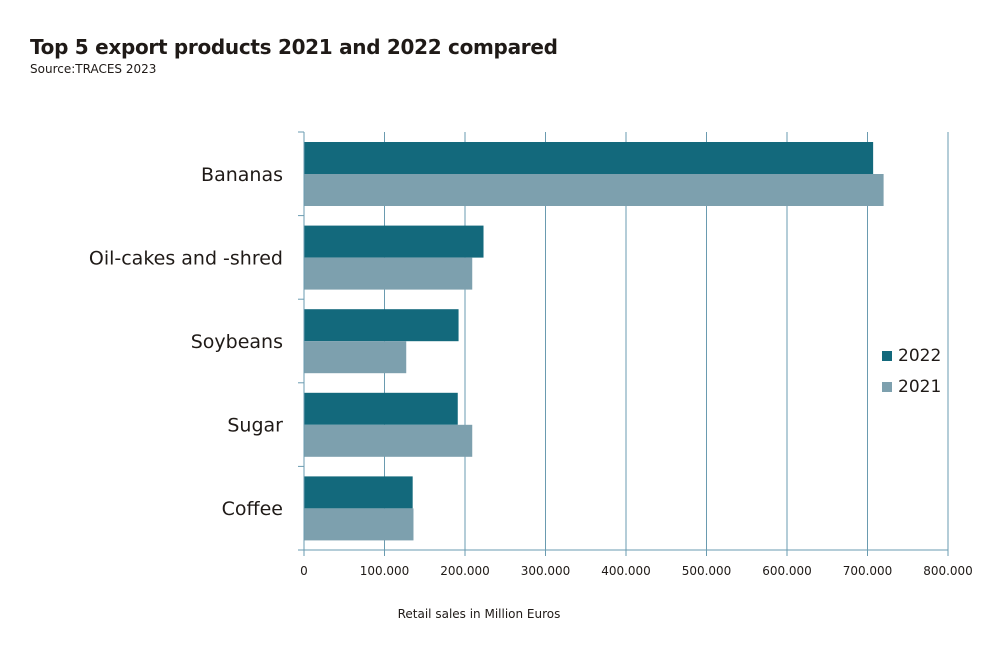  I want to click on legend-label-2022: 2022, so click(919, 356).